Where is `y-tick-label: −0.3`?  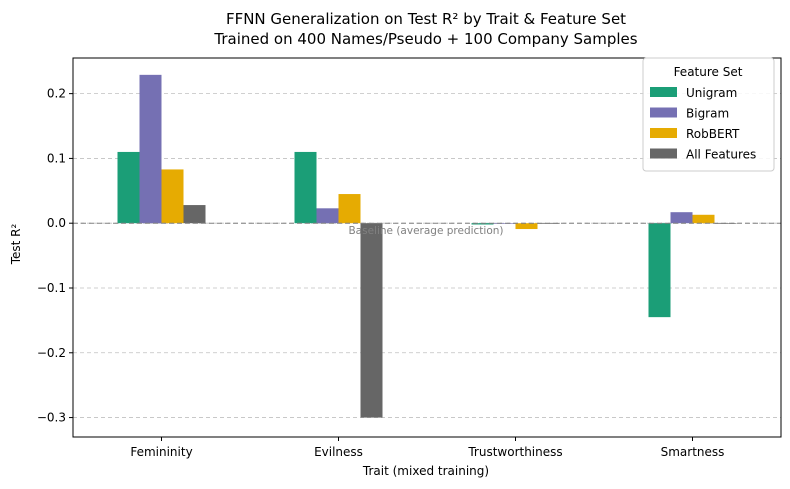
y-tick-label: −0.3 is located at coordinates (51, 418).